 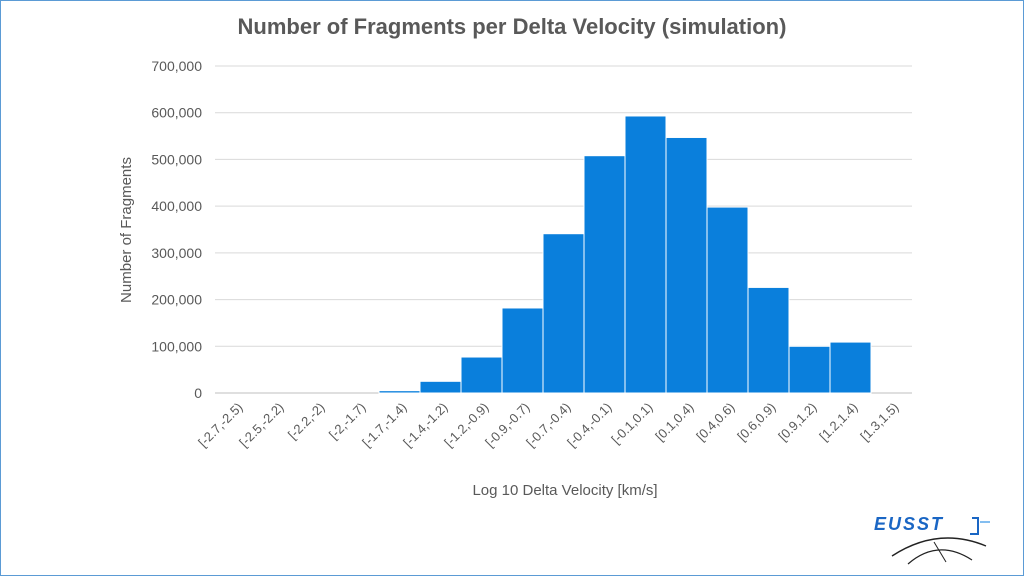 What do you see at coordinates (176, 159) in the screenshot?
I see `y-tick-label: 500,000` at bounding box center [176, 159].